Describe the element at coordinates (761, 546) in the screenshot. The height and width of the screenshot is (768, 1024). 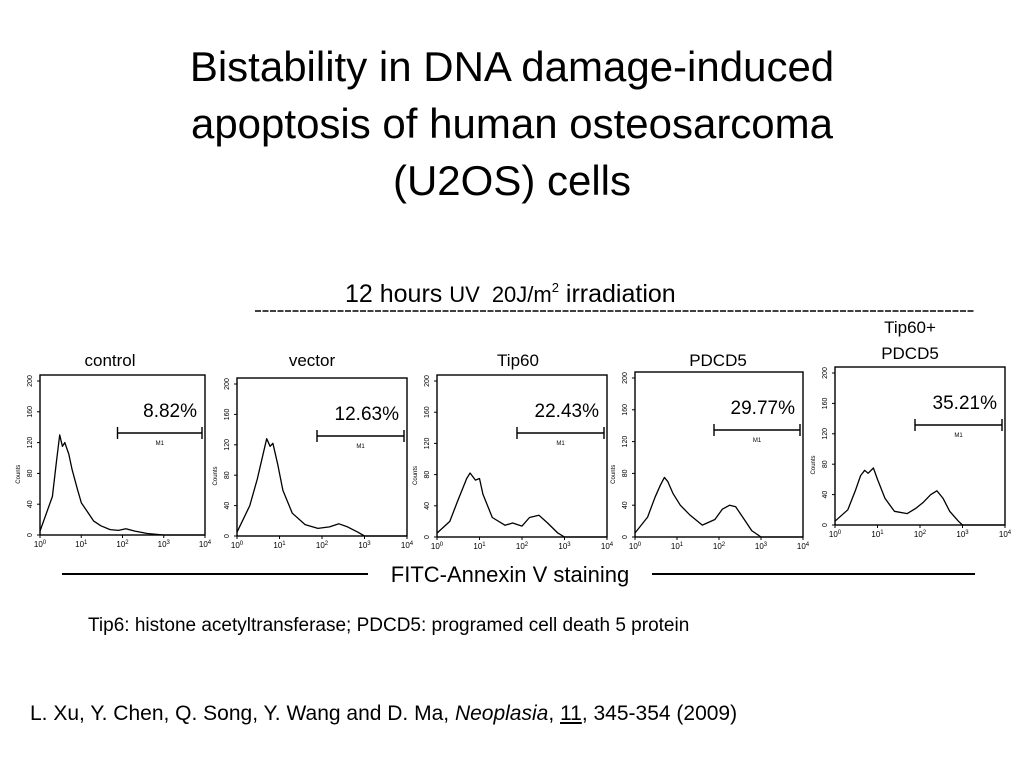
I see `x-tick-label: 103` at that location.